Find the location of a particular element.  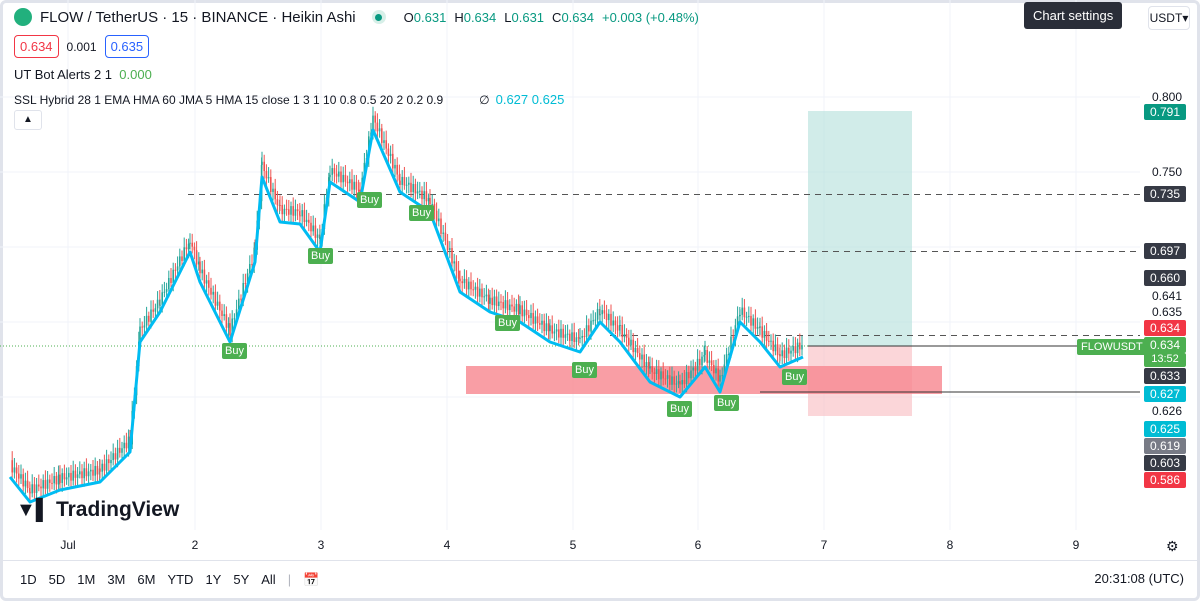

collapse-legend-button: ▲ is located at coordinates (28, 120).